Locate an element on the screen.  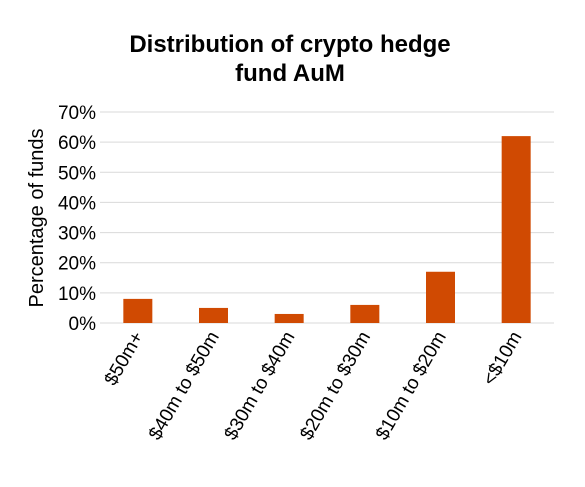
x-tick-label: $40m to $50m is located at coordinates (184, 386).